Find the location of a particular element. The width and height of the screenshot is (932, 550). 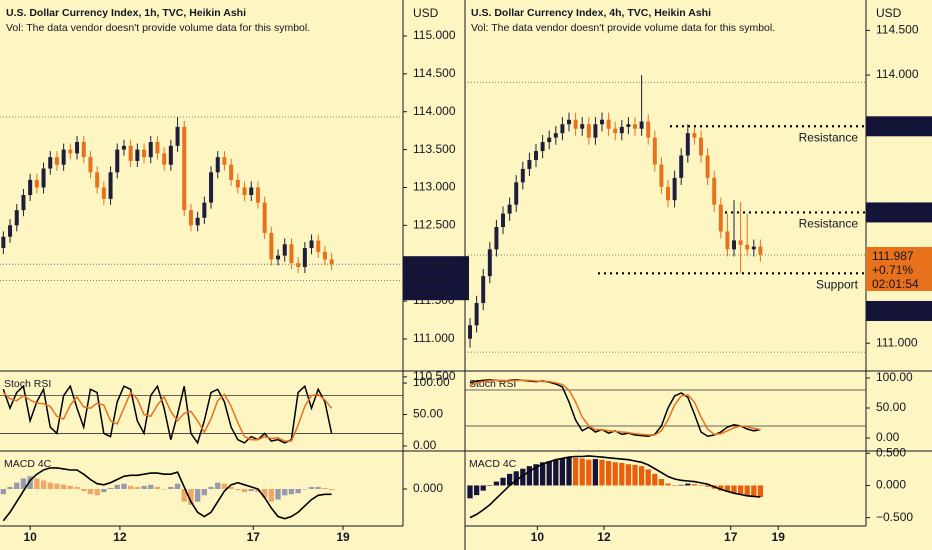

y-tick-label: 0.500 is located at coordinates (891, 452).